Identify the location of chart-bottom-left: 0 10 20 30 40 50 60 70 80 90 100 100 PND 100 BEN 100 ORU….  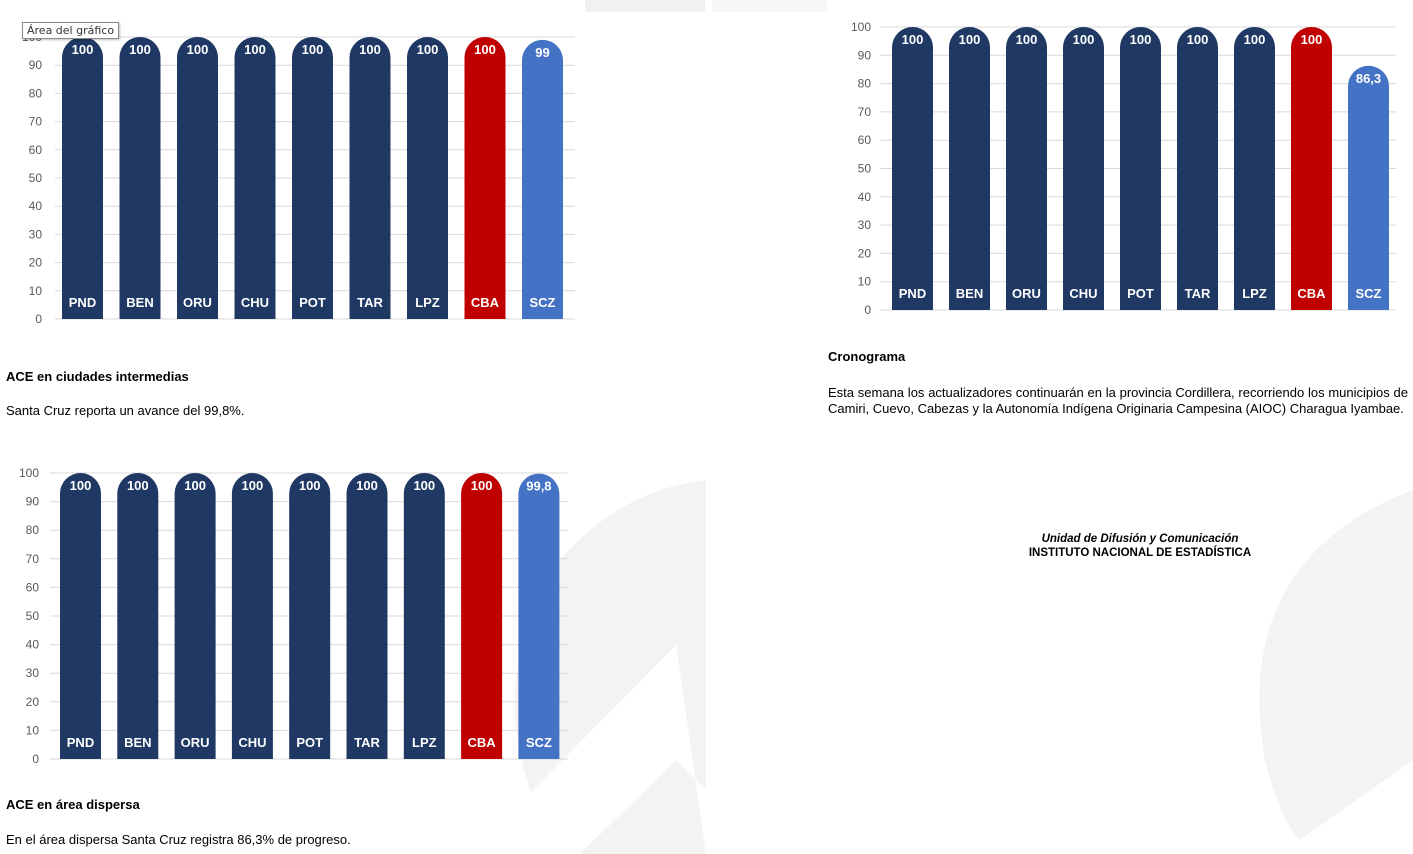
(290, 615).